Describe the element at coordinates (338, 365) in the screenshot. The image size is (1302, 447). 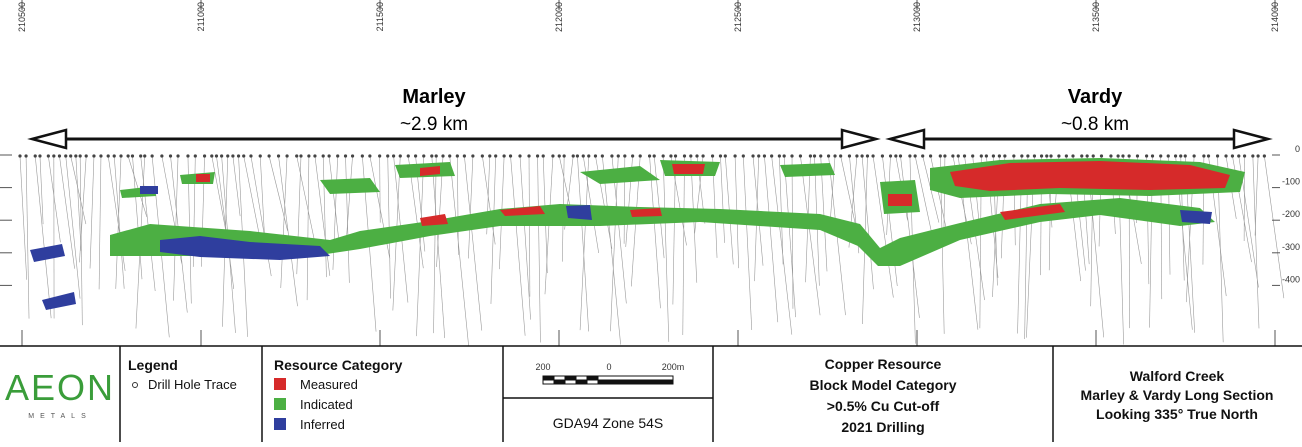
I see `category-title: Resource Category` at that location.